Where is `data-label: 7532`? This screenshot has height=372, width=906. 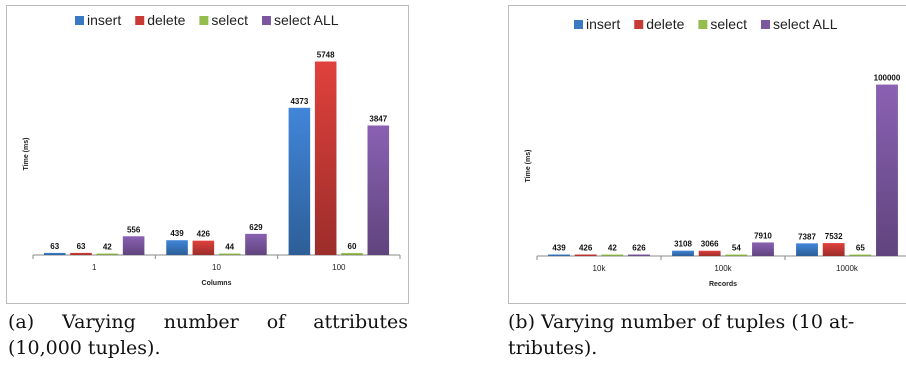 data-label: 7532 is located at coordinates (834, 236).